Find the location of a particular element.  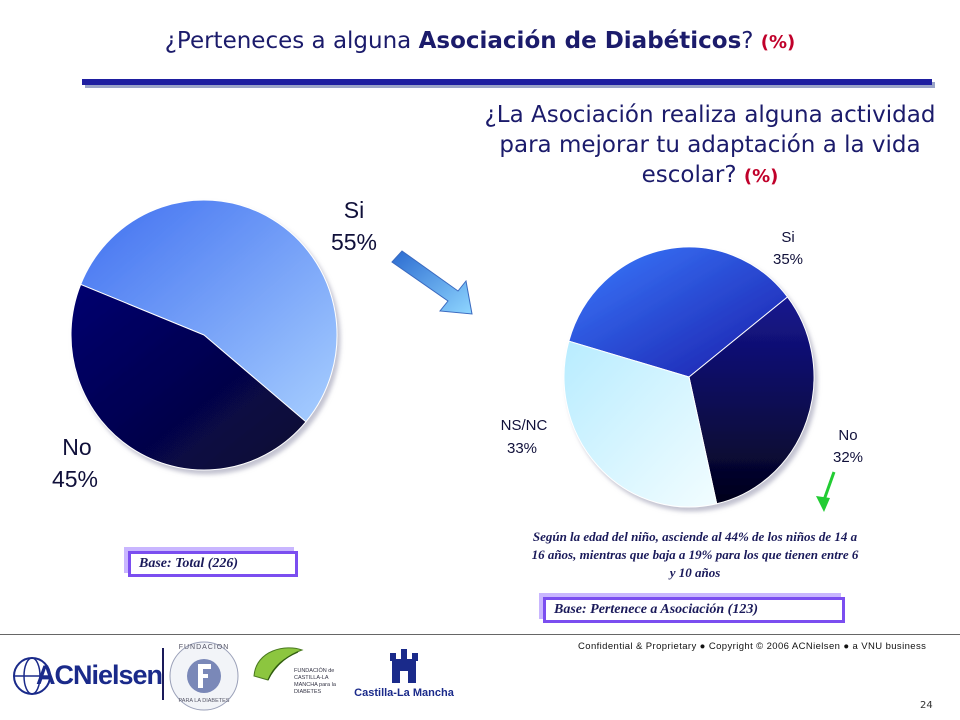

green-arrow-icon is located at coordinates (826, 491).